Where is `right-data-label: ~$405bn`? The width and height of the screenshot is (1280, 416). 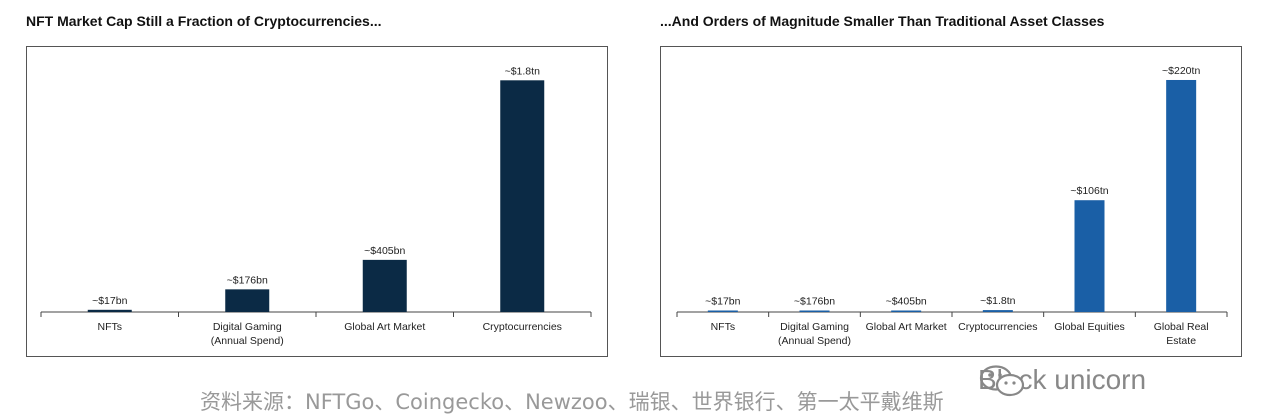
right-data-label: ~$405bn is located at coordinates (906, 302).